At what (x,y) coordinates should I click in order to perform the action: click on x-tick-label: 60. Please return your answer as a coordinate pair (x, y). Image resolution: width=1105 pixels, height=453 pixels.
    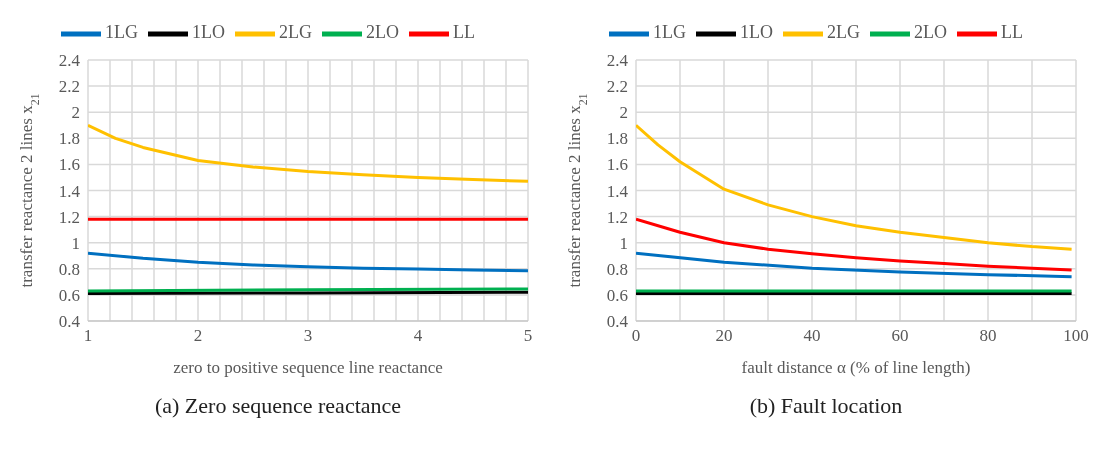
    Looking at the image, I should click on (900, 336).